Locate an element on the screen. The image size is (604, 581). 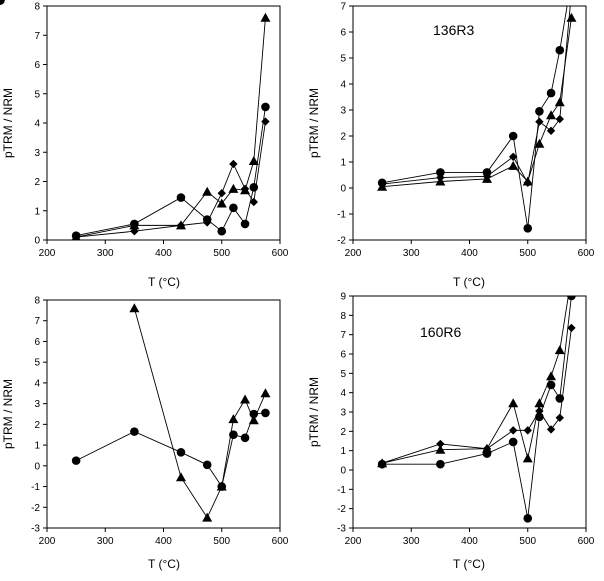
panel-4-y-tick-label: 1 is located at coordinates (343, 451).